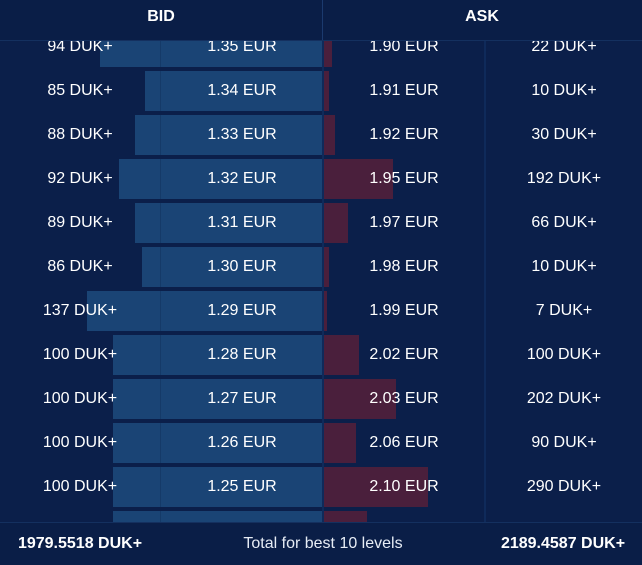 Image resolution: width=642 pixels, height=565 pixels. Describe the element at coordinates (404, 48) in the screenshot. I see `ask-price: 1.90 EUR` at that location.